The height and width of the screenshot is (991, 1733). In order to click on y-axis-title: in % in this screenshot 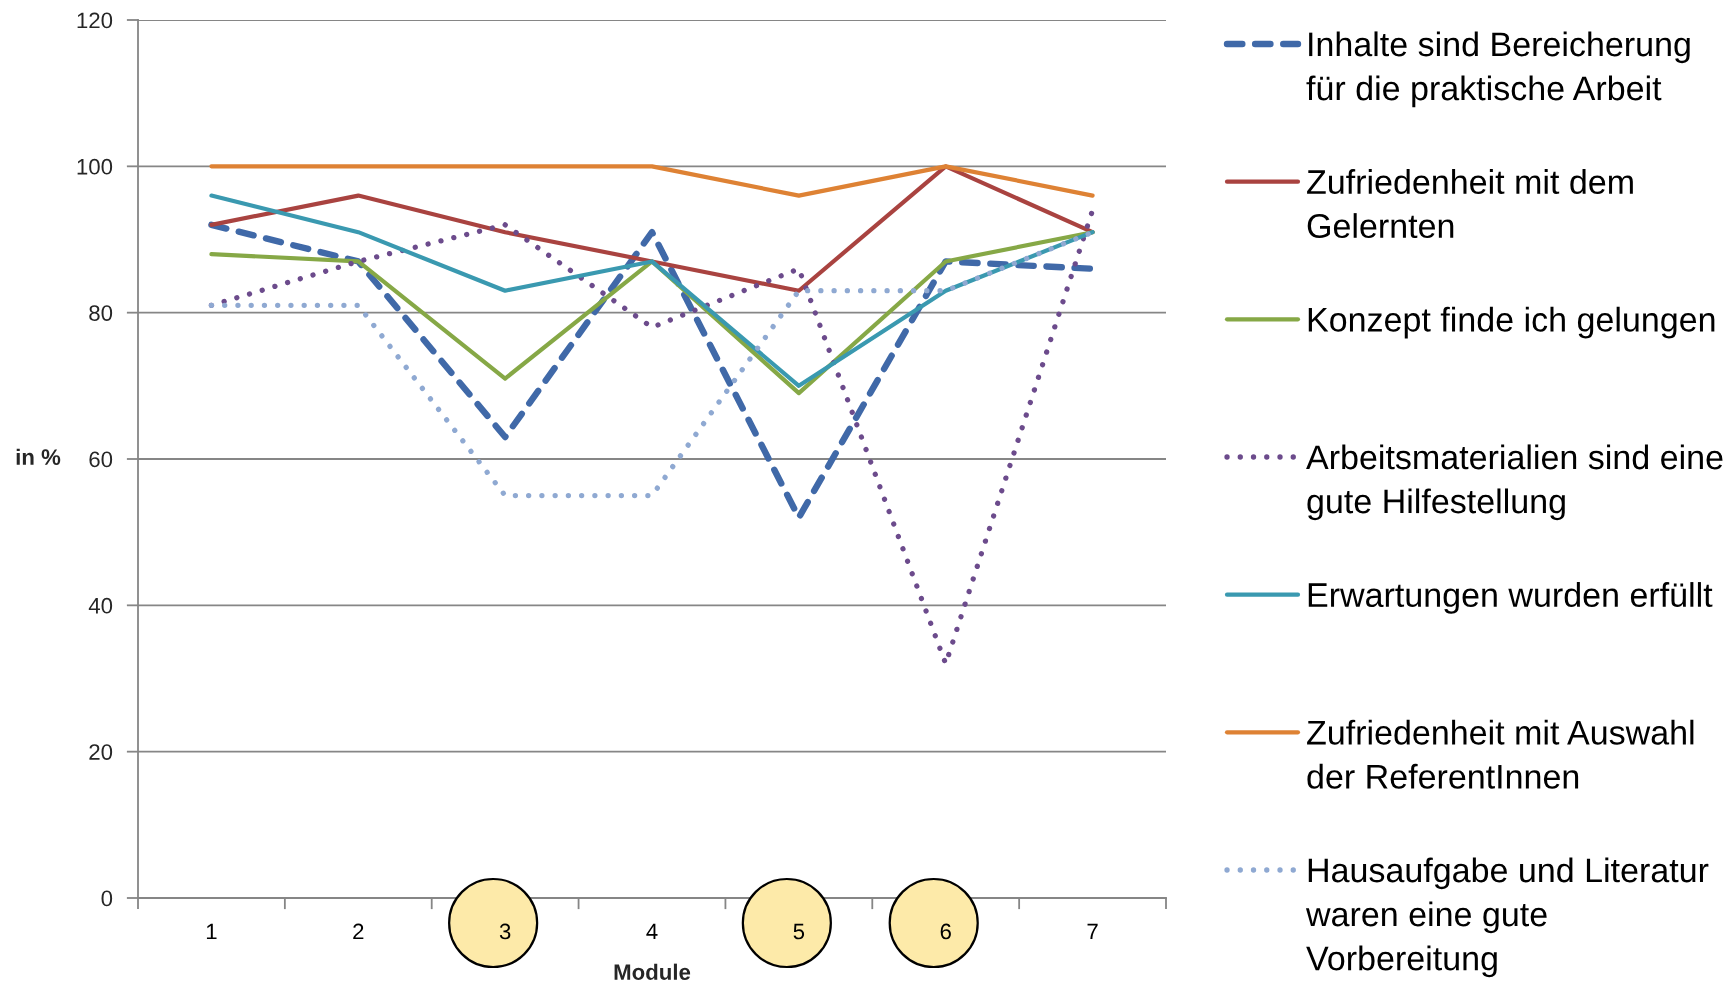, I will do `click(38, 456)`.